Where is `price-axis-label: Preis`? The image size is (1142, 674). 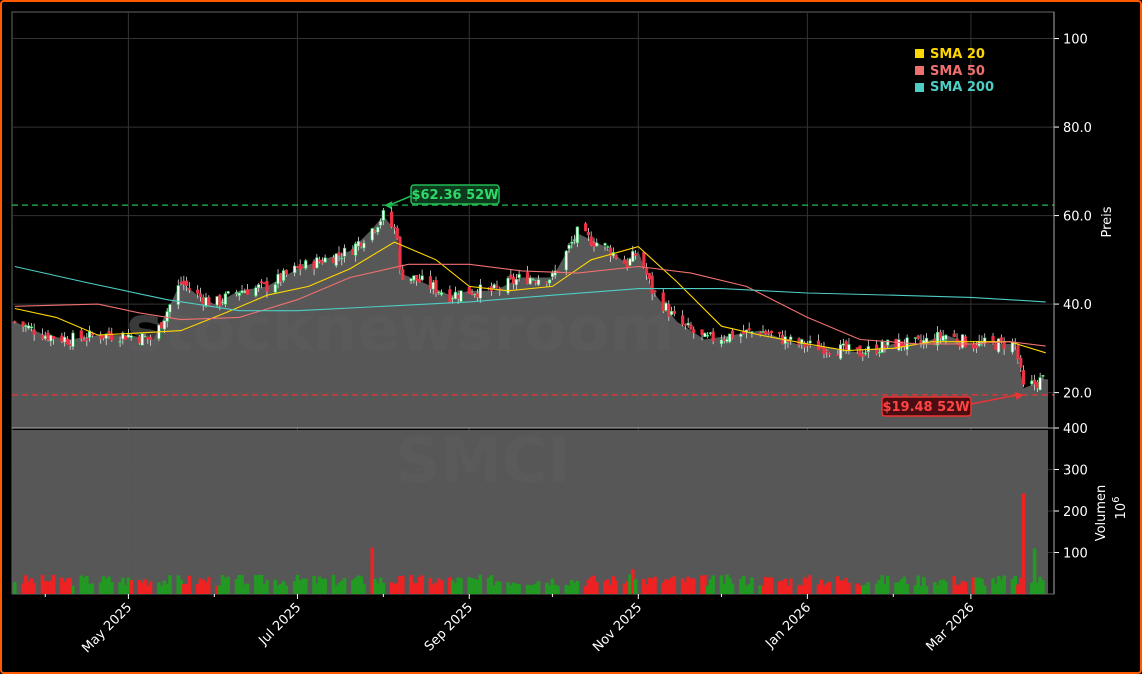
price-axis-label: Preis is located at coordinates (1107, 221).